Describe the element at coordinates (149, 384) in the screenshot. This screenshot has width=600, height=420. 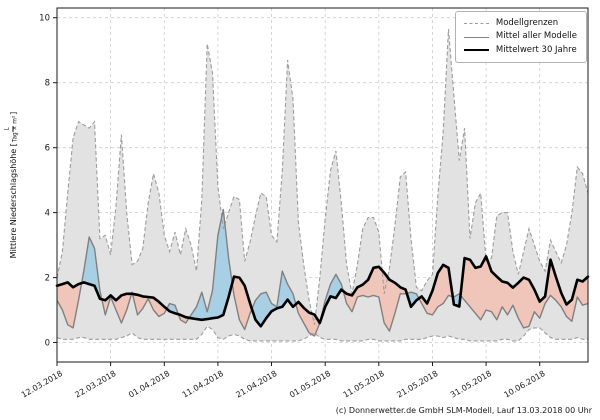
I see `x-tick-label: 01.04.2018` at that location.